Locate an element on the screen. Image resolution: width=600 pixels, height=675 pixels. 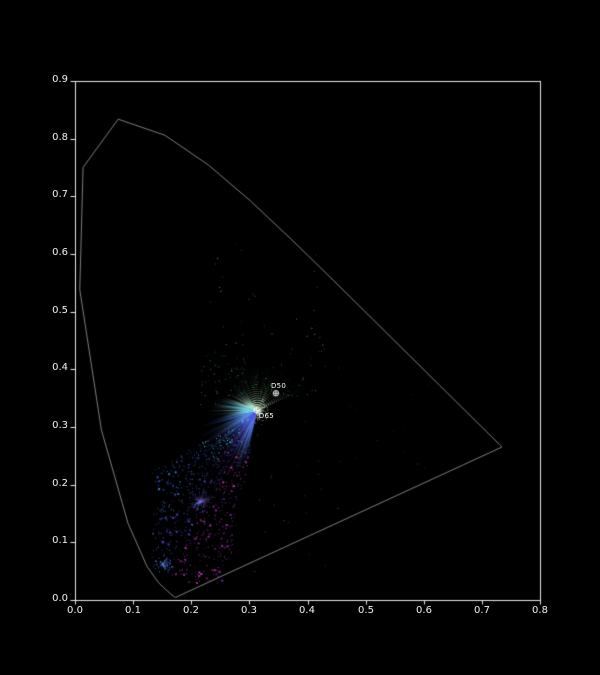
x-tick-label: 0.6 is located at coordinates (424, 610).